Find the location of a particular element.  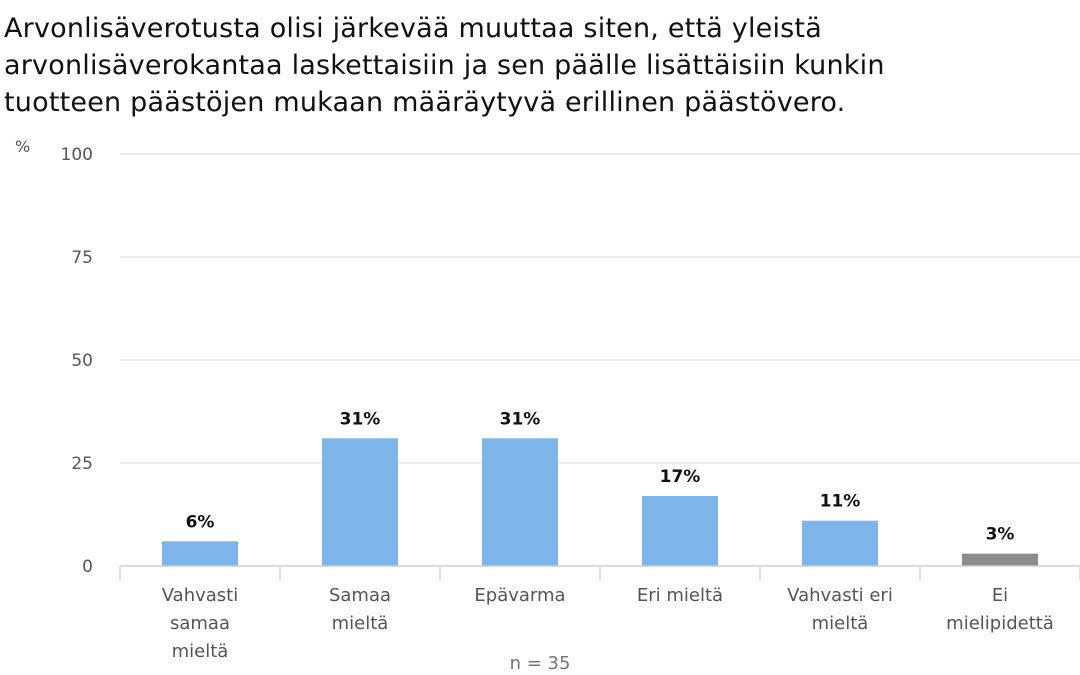

x-axis-tick-marks is located at coordinates (599, 573).